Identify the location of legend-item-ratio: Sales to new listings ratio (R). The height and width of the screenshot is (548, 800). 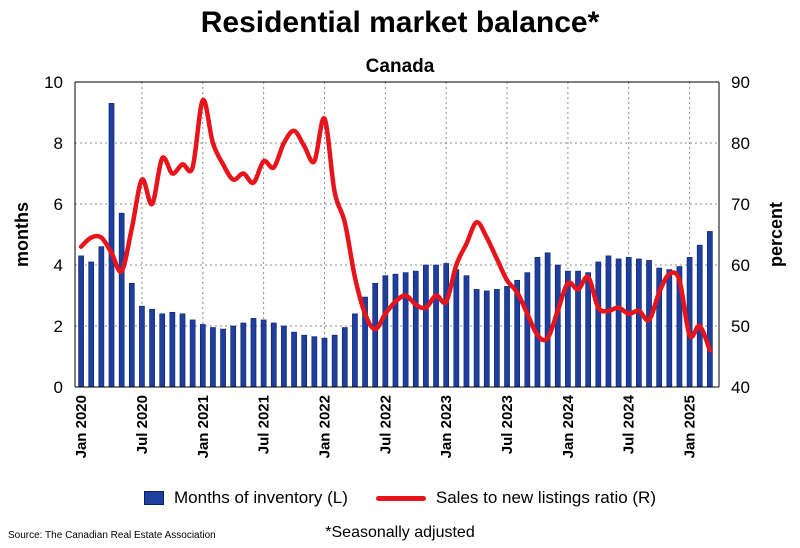
(515, 498).